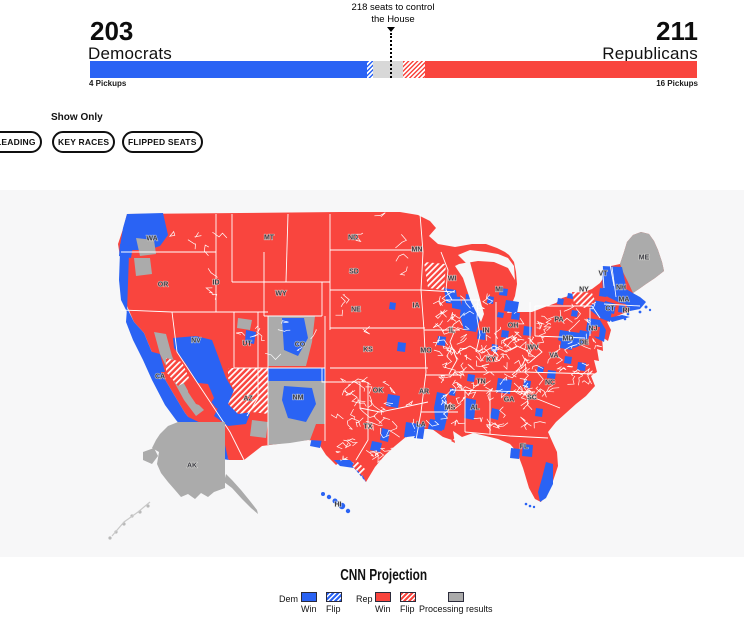 Image resolution: width=744 pixels, height=638 pixels. What do you see at coordinates (550, 383) in the screenshot?
I see `svg-text: NC` at bounding box center [550, 383].